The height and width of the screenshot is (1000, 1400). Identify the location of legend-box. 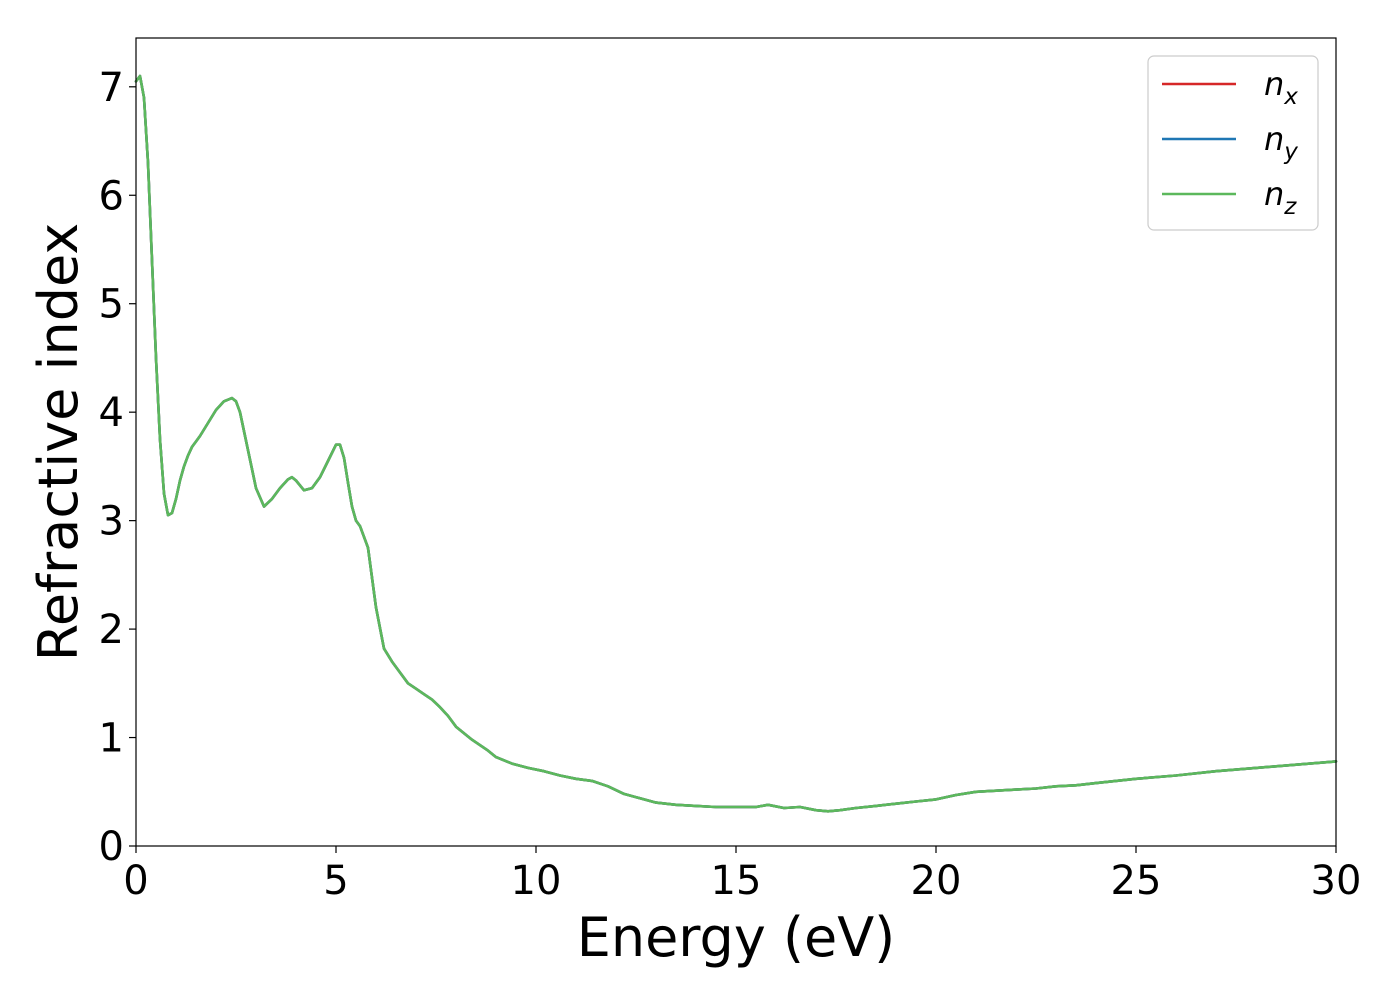
(1233, 143).